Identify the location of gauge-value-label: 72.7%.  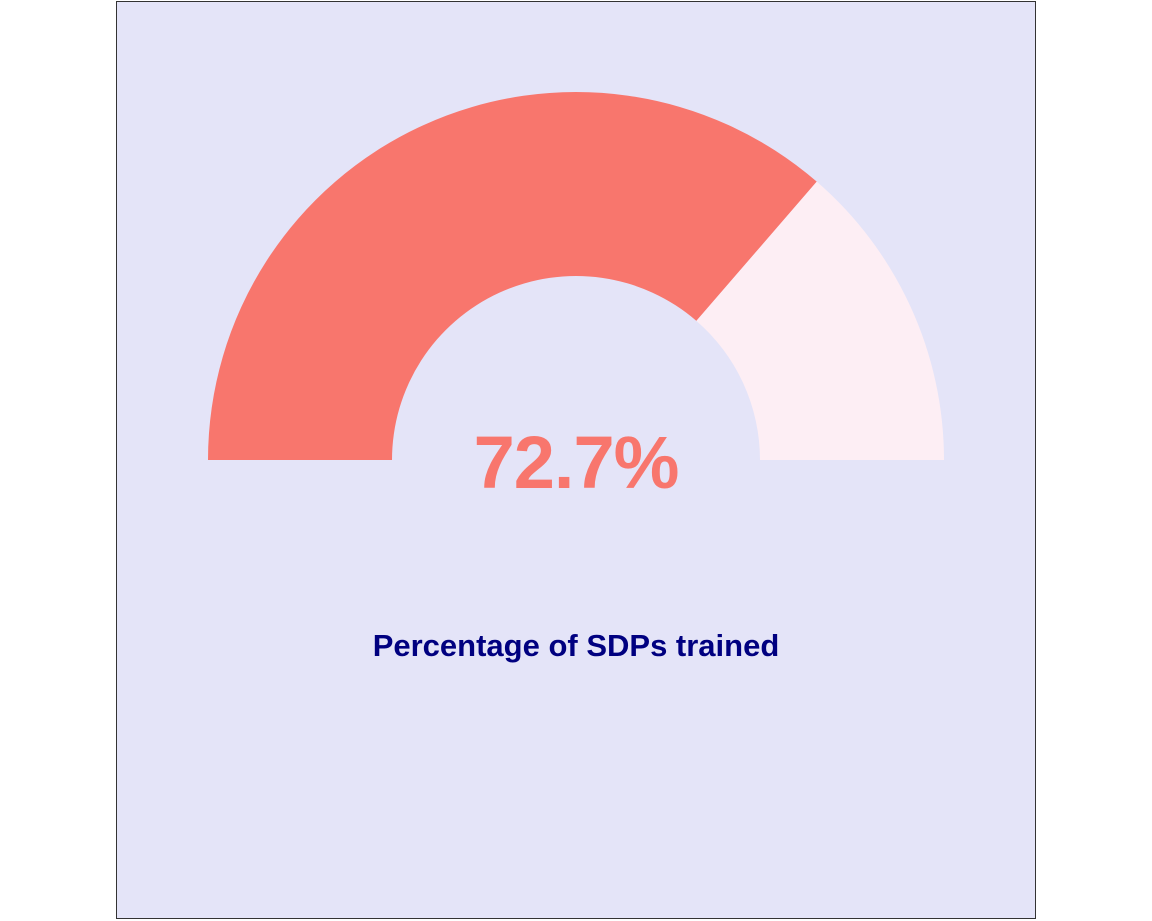
(576, 462).